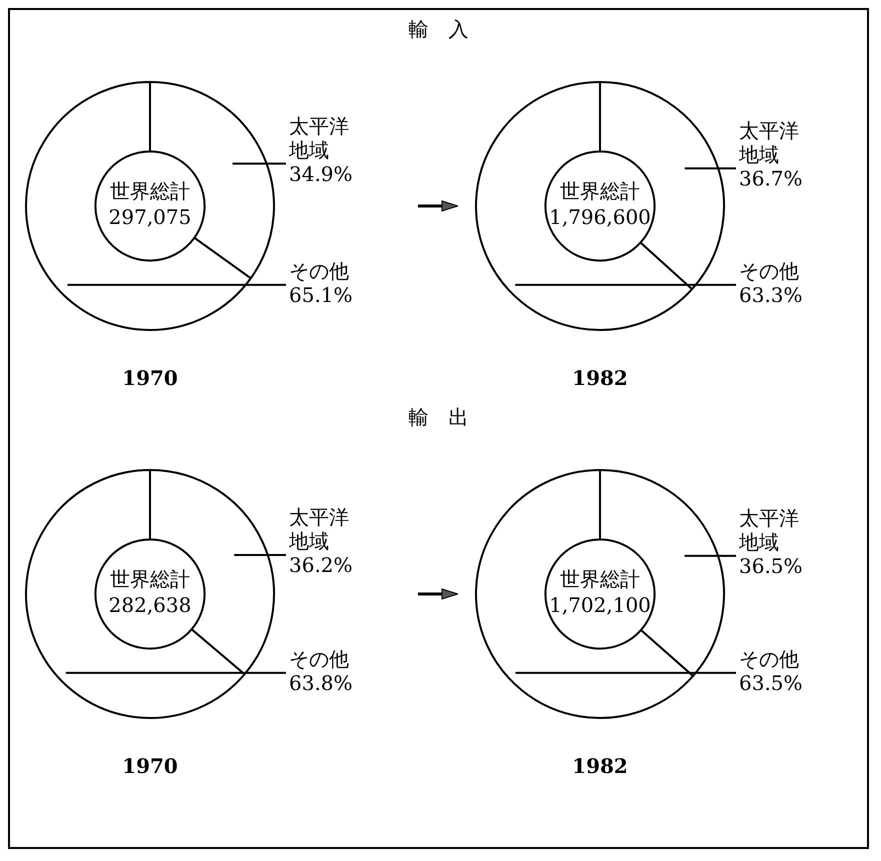  Describe the element at coordinates (771, 178) in the screenshot. I see `data-label: 36.7%` at that location.